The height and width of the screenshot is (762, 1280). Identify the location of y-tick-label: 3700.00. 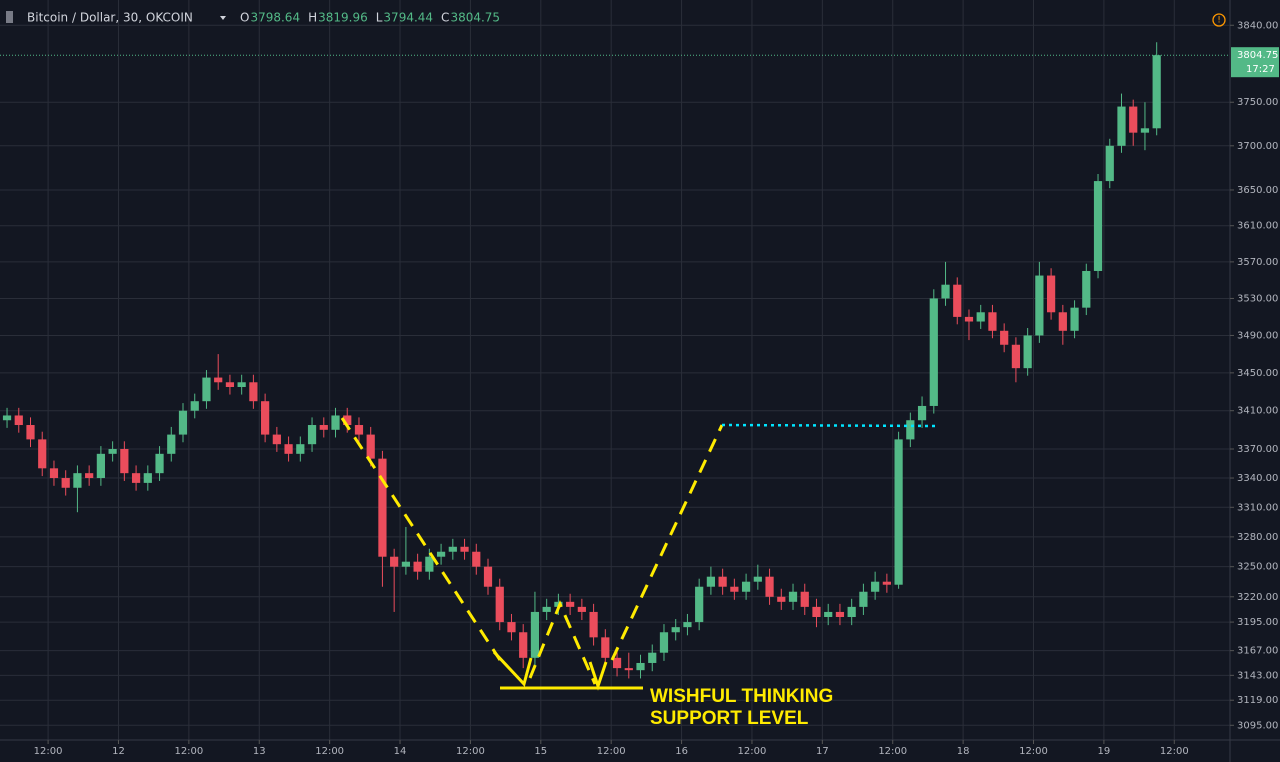
(1257, 146).